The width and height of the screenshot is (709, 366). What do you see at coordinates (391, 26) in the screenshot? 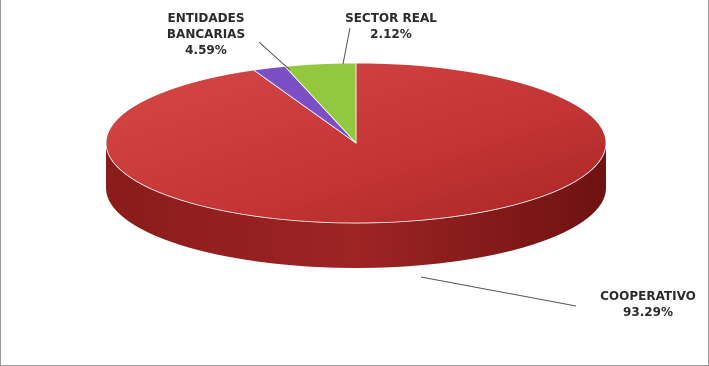
I see `slice-label-sector-real: SECTOR REAL 2.12%` at bounding box center [391, 26].